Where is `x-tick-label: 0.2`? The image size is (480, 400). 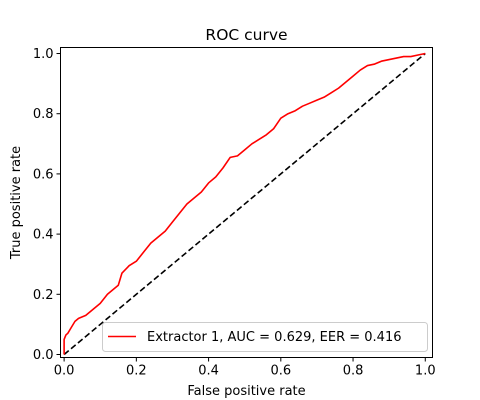
x-tick-label: 0.2 is located at coordinates (136, 371).